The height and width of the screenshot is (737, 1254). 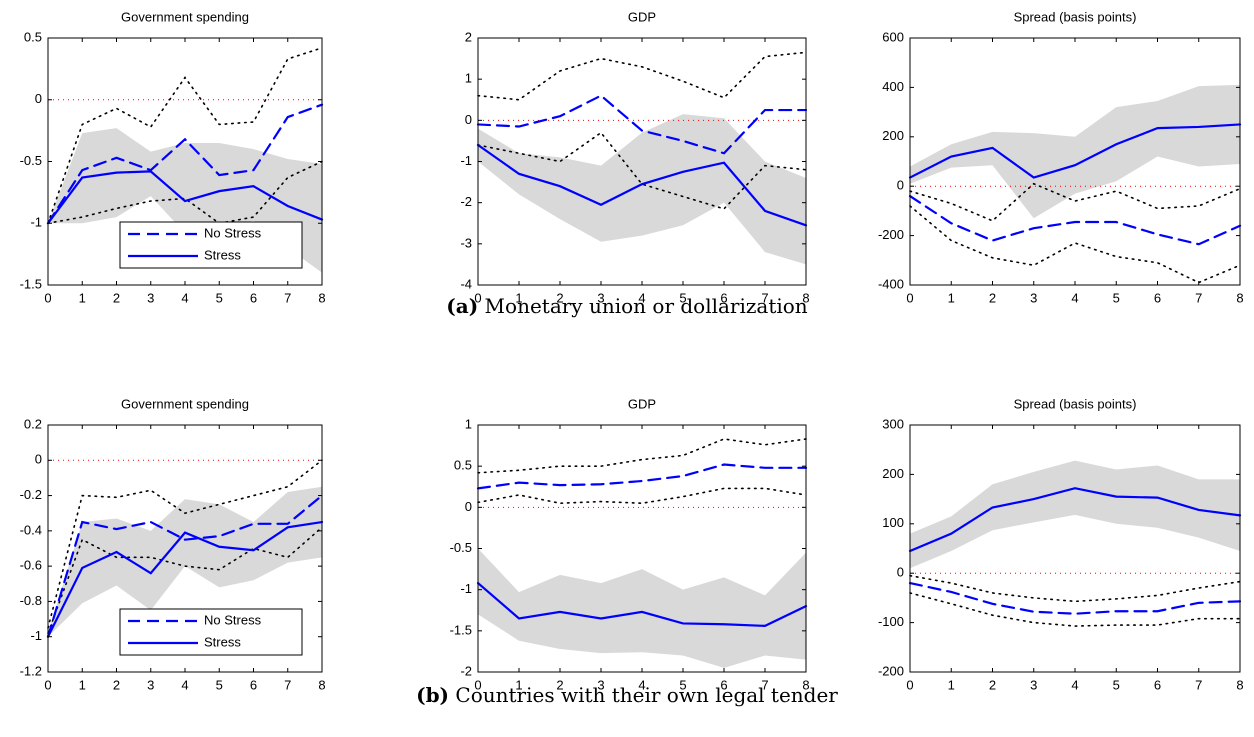 I want to click on y-tick-label: 200, so click(x=893, y=135).